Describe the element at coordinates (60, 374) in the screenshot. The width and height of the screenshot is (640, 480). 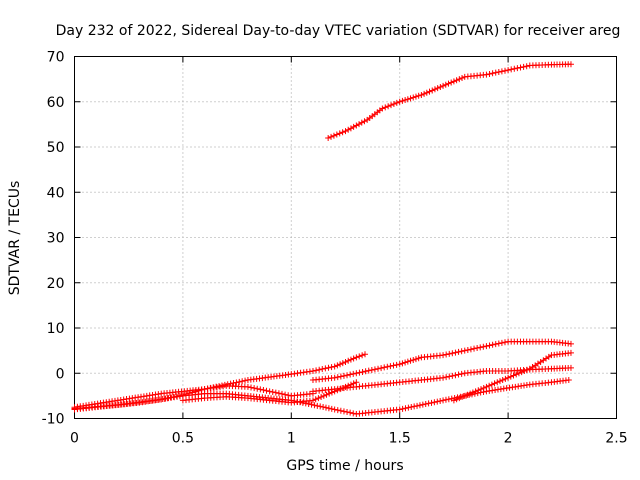
I see `y-tick-label: 0` at that location.